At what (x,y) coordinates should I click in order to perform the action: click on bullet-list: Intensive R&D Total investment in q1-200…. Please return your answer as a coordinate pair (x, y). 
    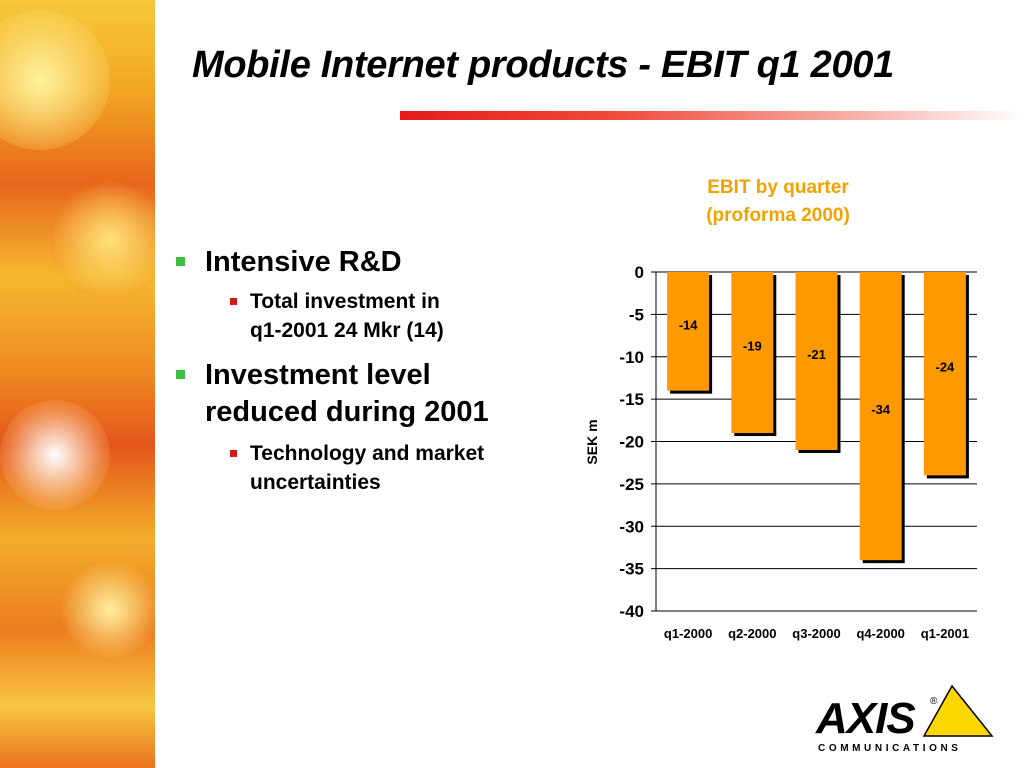
    Looking at the image, I should click on (372, 370).